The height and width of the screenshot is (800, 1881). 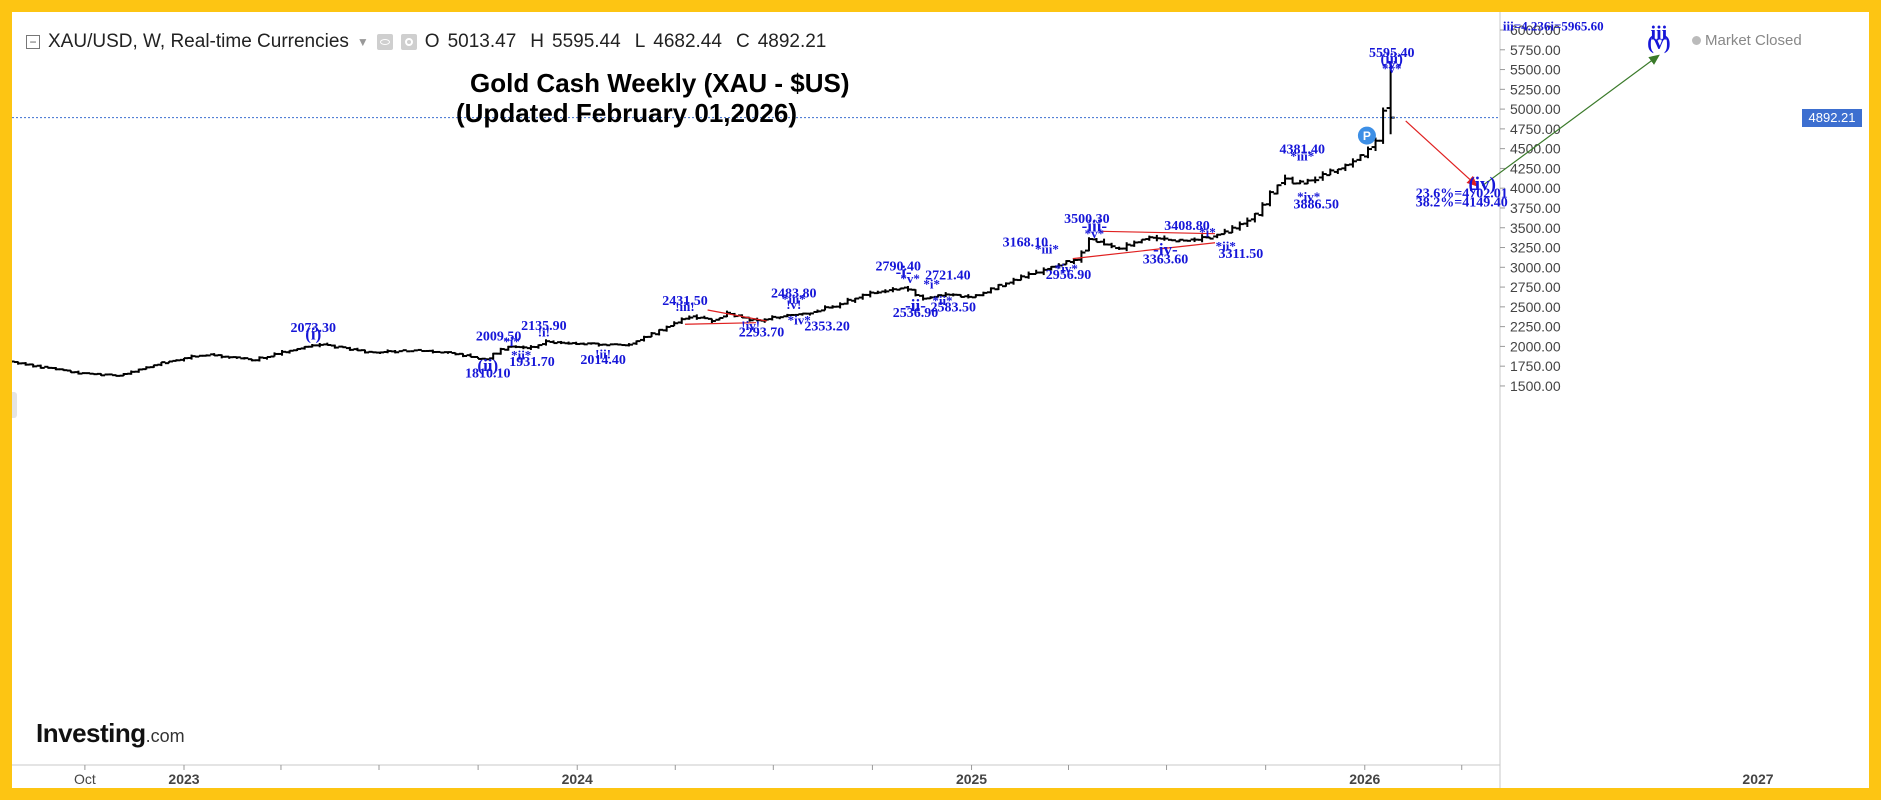 What do you see at coordinates (1364, 779) in the screenshot?
I see `x-tick-label: 2026` at bounding box center [1364, 779].